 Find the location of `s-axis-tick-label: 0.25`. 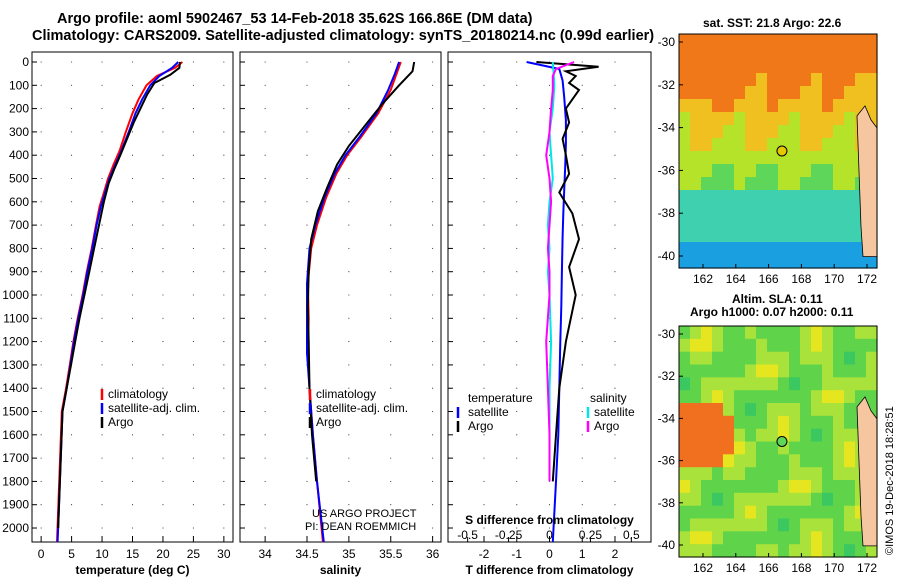

s-axis-tick-label: 0.25 is located at coordinates (591, 535).